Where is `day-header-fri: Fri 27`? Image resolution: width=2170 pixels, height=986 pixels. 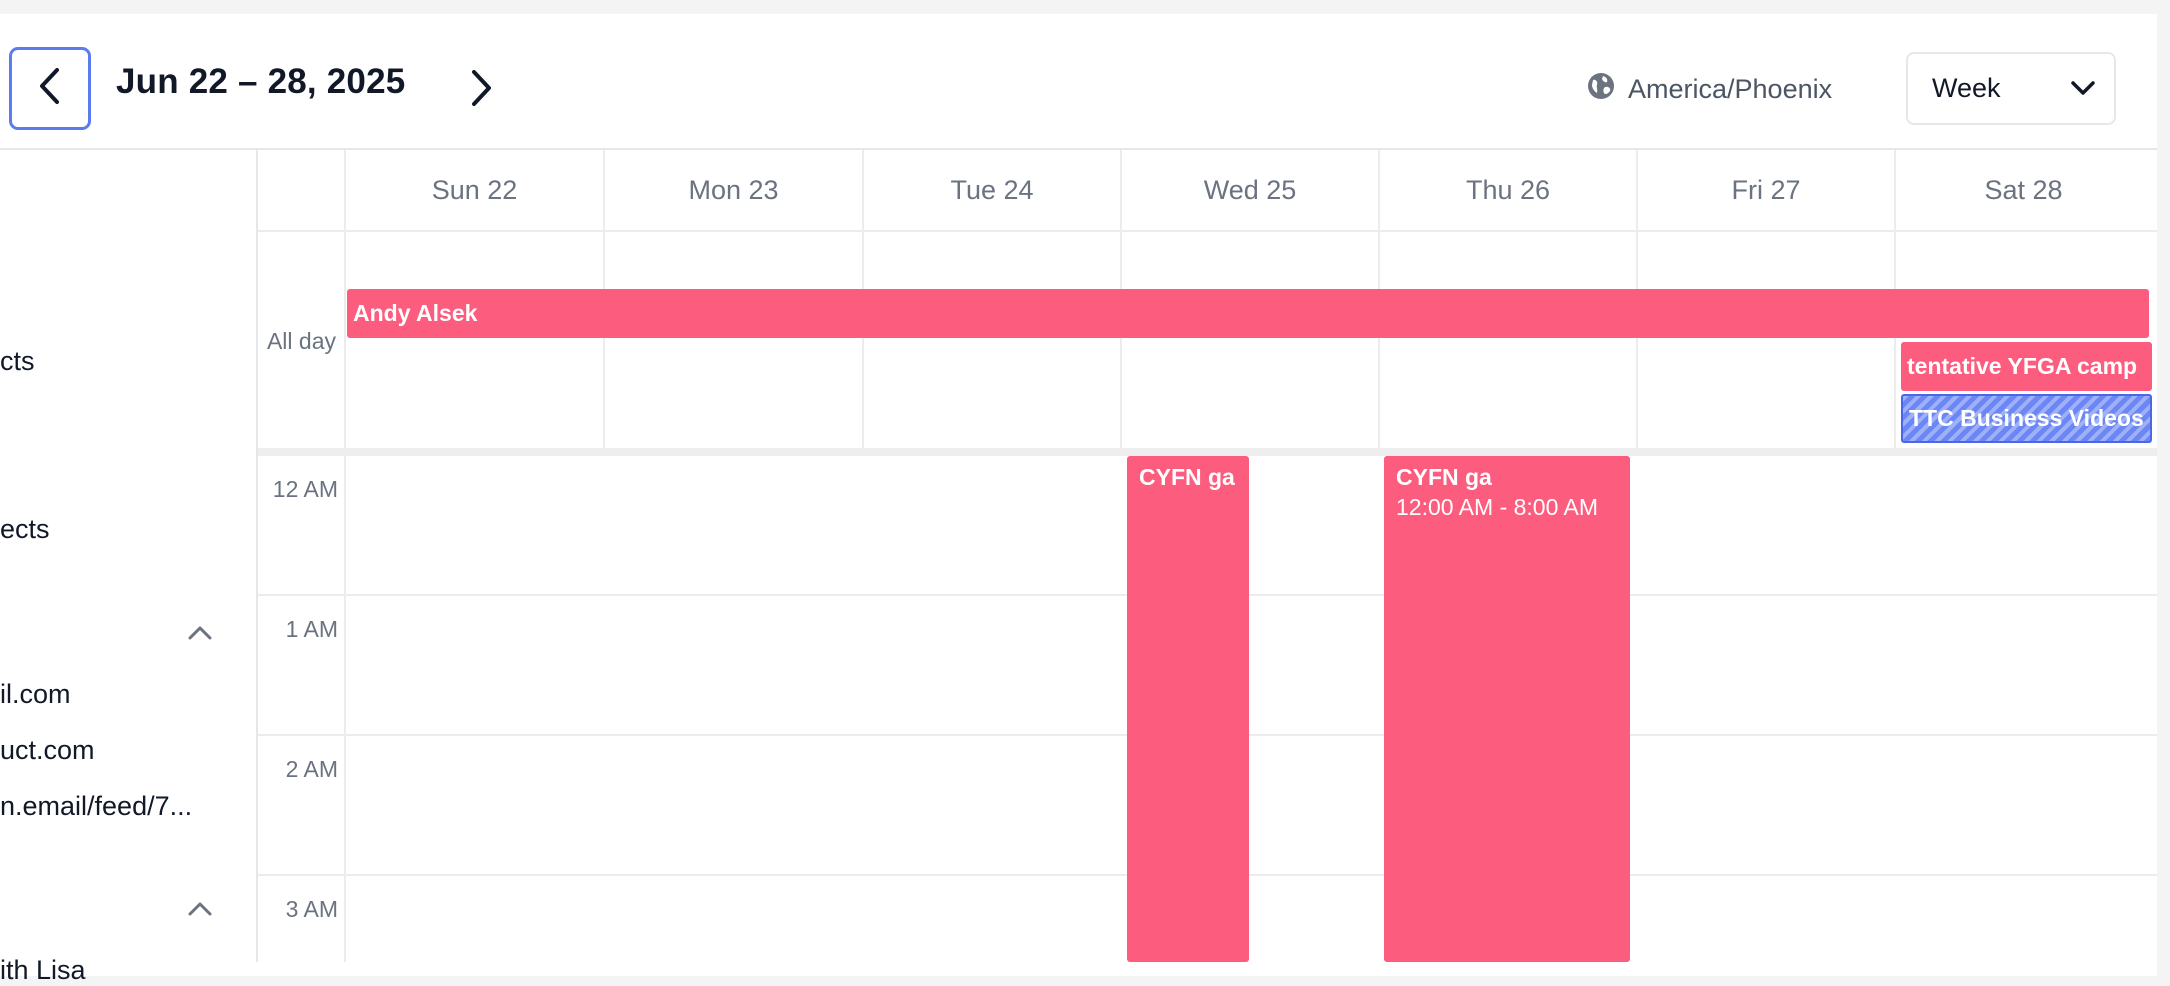
day-header-fri: Fri 27 is located at coordinates (1766, 189).